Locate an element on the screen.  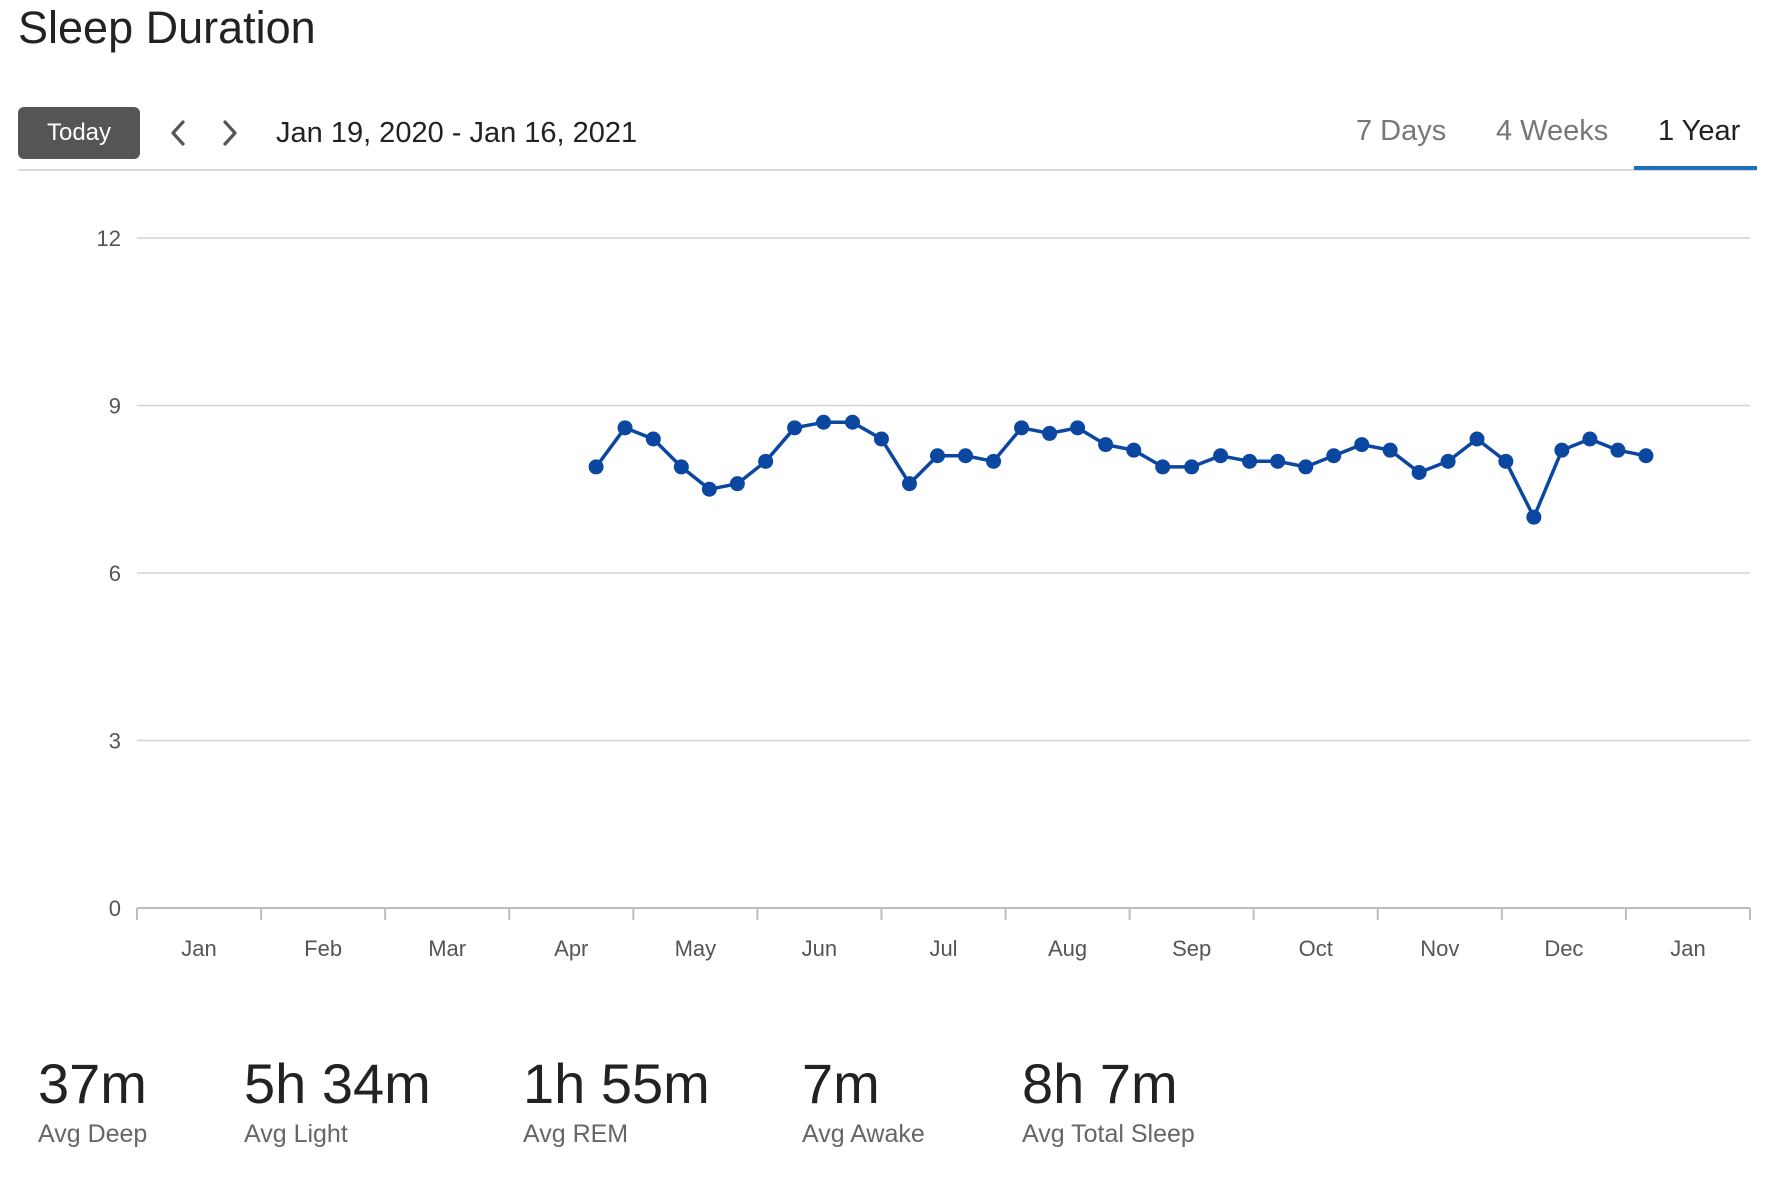
series-line is located at coordinates (1120, 469).